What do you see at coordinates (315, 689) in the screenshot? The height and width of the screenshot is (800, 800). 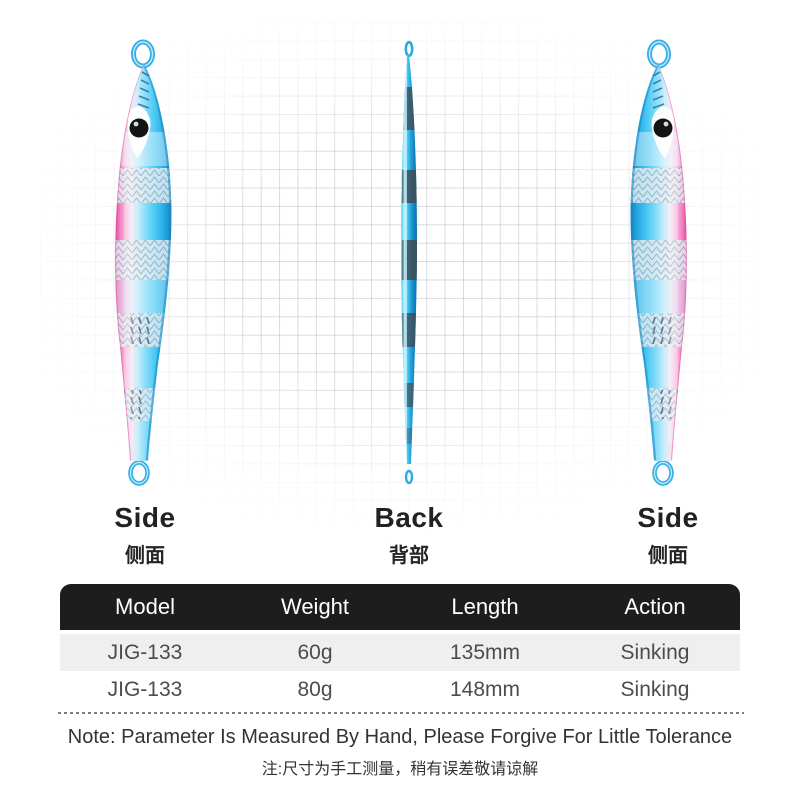 I see `cell-weight: 80g` at bounding box center [315, 689].